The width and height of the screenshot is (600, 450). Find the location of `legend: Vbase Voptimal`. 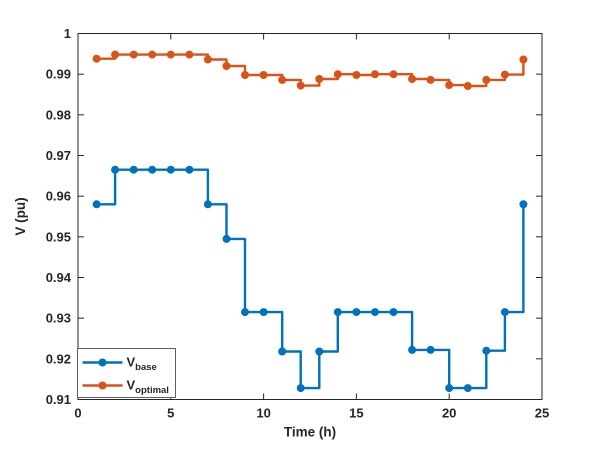

legend: Vbase Voptimal is located at coordinates (126, 373).